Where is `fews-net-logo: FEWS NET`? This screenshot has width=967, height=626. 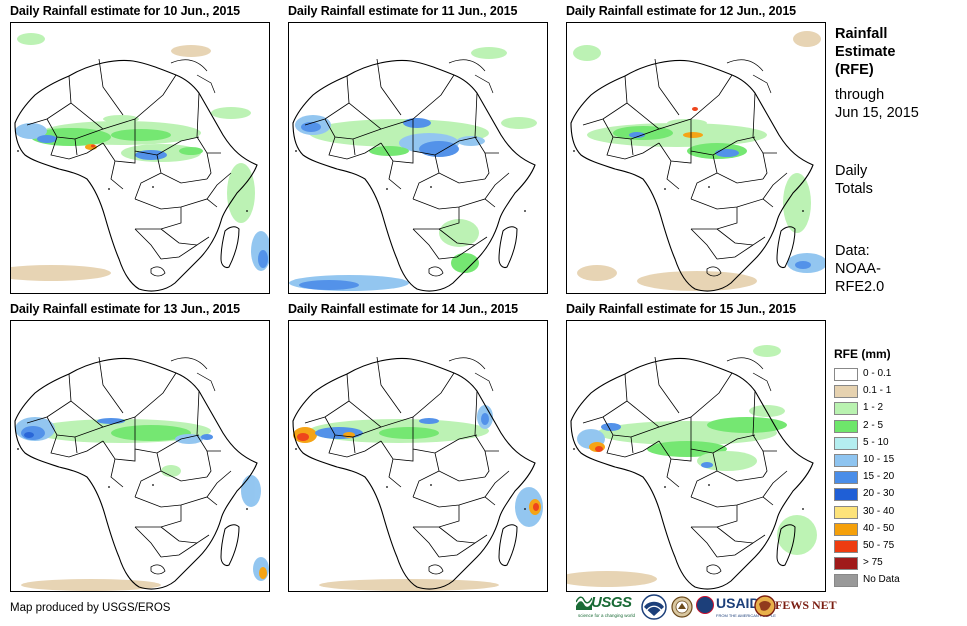 fews-net-logo: FEWS NET is located at coordinates (795, 608).